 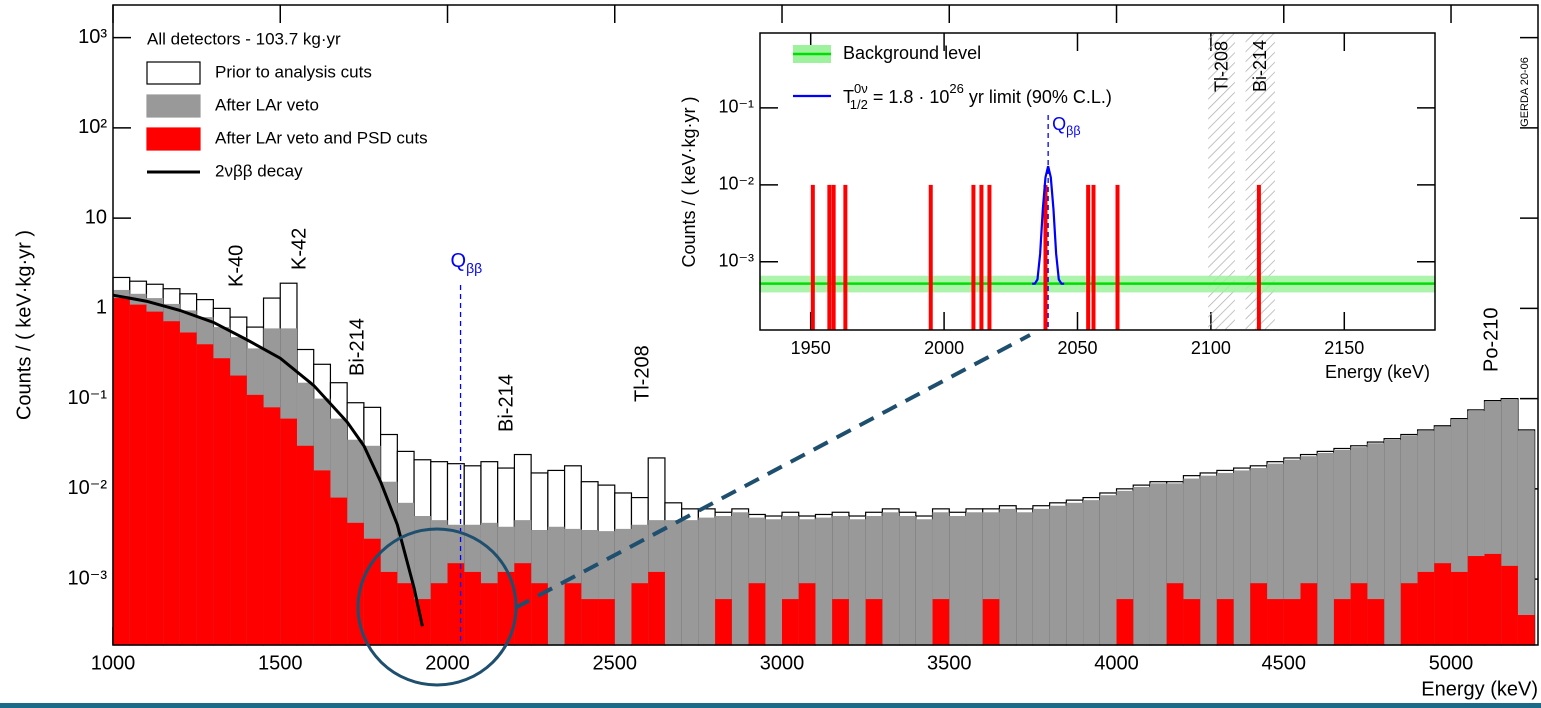 I want to click on peak-label: Bi-214, so click(x=506, y=403).